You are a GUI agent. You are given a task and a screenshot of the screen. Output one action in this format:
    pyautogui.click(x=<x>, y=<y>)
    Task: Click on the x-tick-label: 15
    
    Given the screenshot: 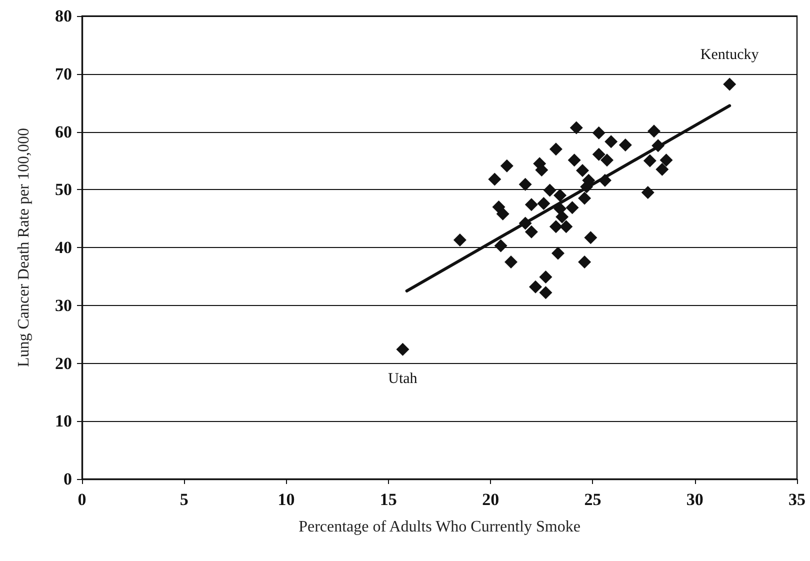 What is the action you would take?
    pyautogui.click(x=388, y=499)
    